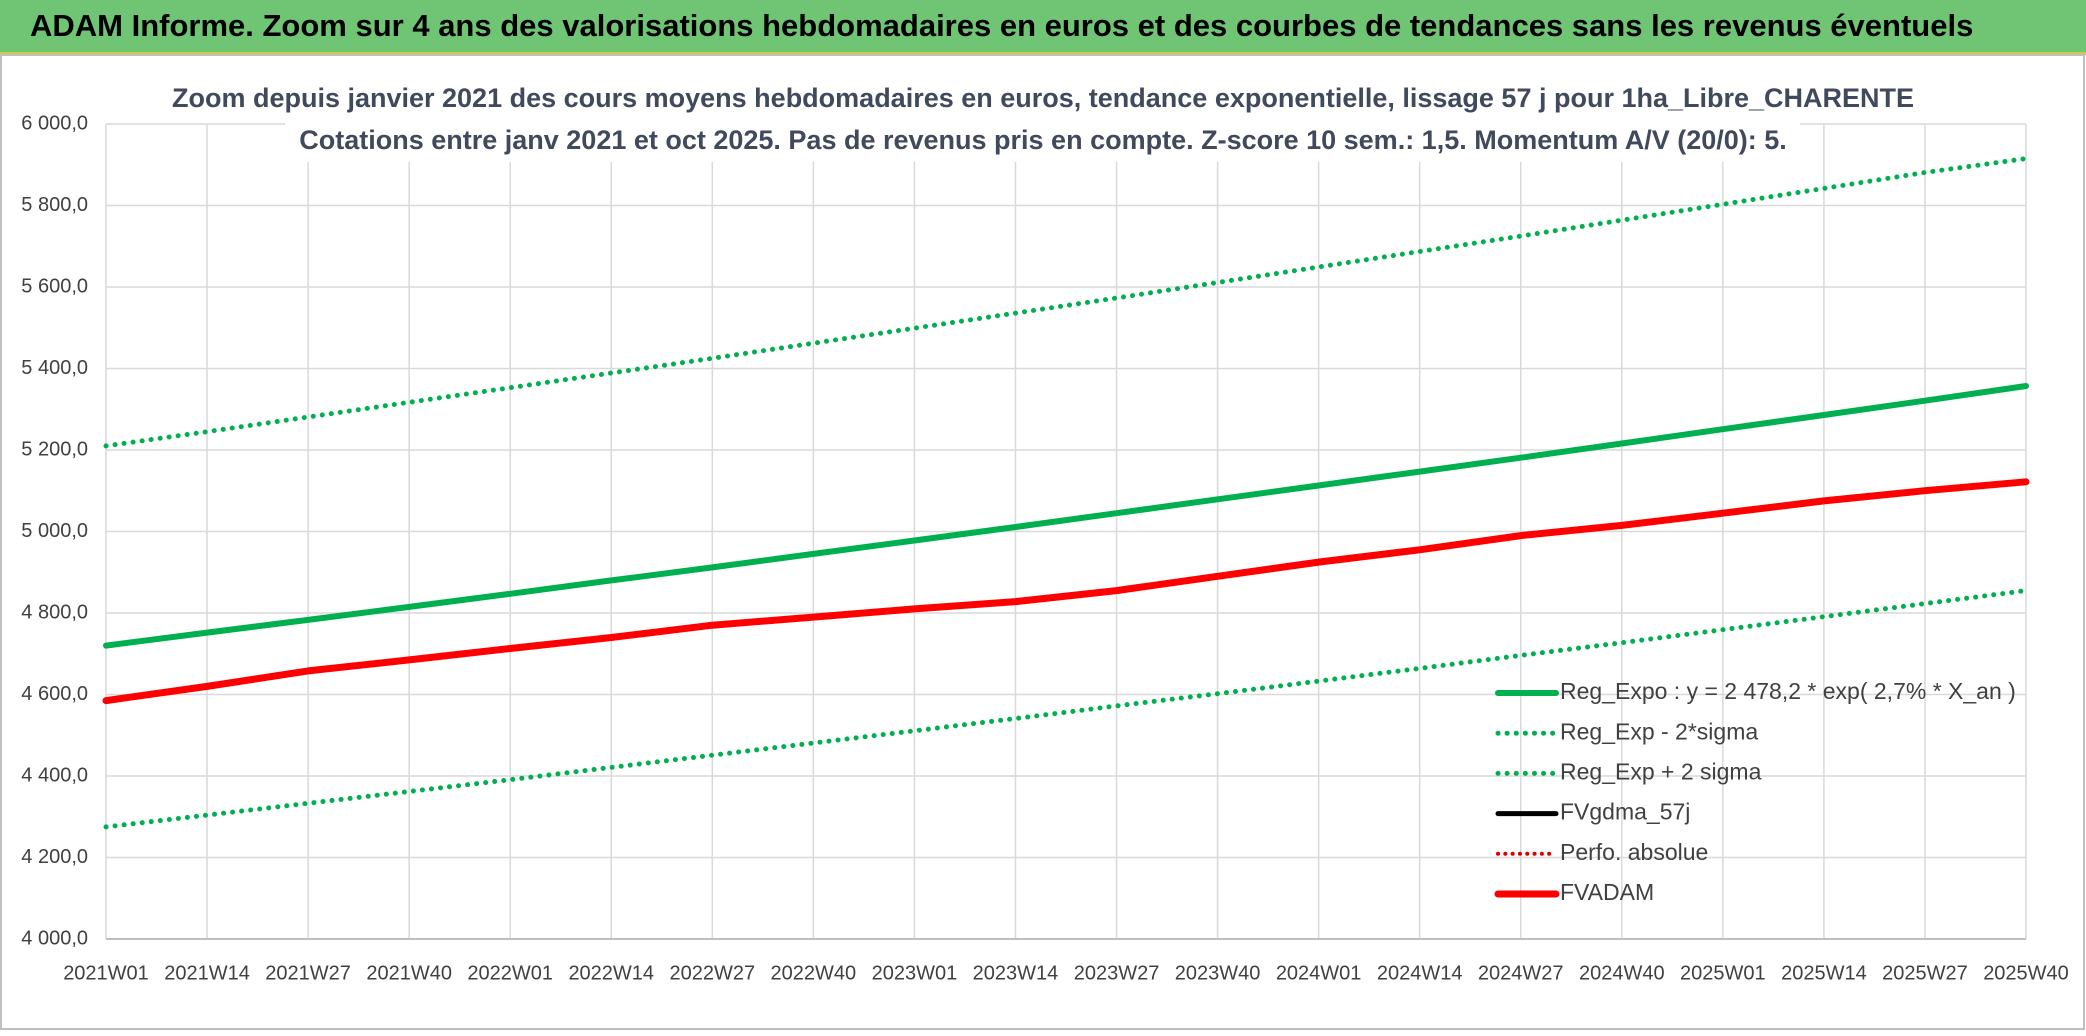 The width and height of the screenshot is (2086, 1036). I want to click on x-tick-label: 2021W01, so click(106, 973).